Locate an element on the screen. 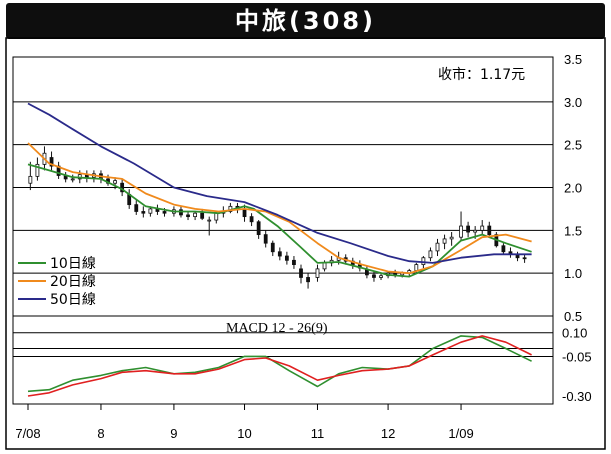 This screenshot has height=454, width=611. macd-tick-label: -0.30 is located at coordinates (577, 396).